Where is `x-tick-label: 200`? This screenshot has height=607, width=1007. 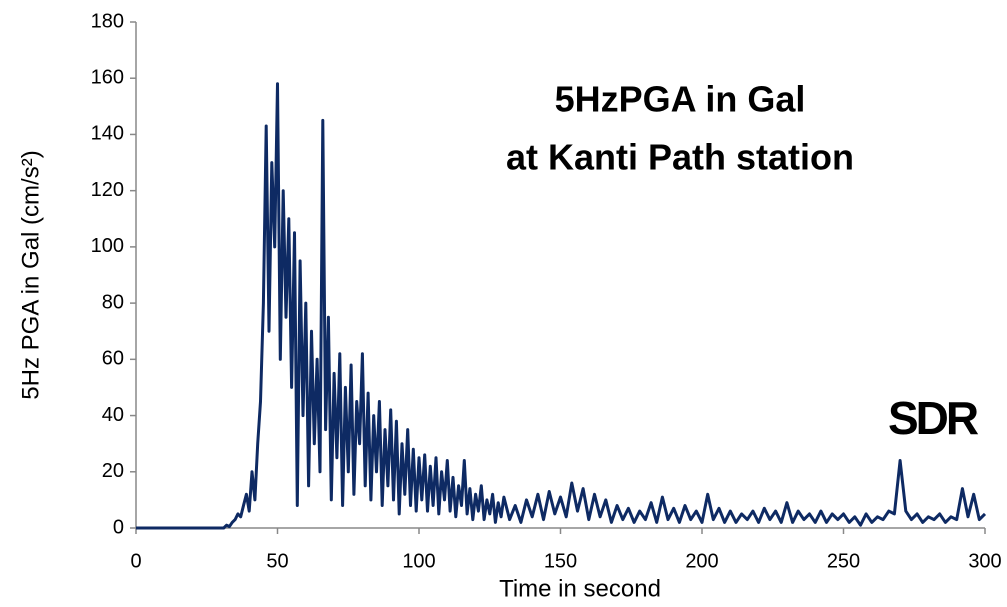 x-tick-label: 200 is located at coordinates (701, 561).